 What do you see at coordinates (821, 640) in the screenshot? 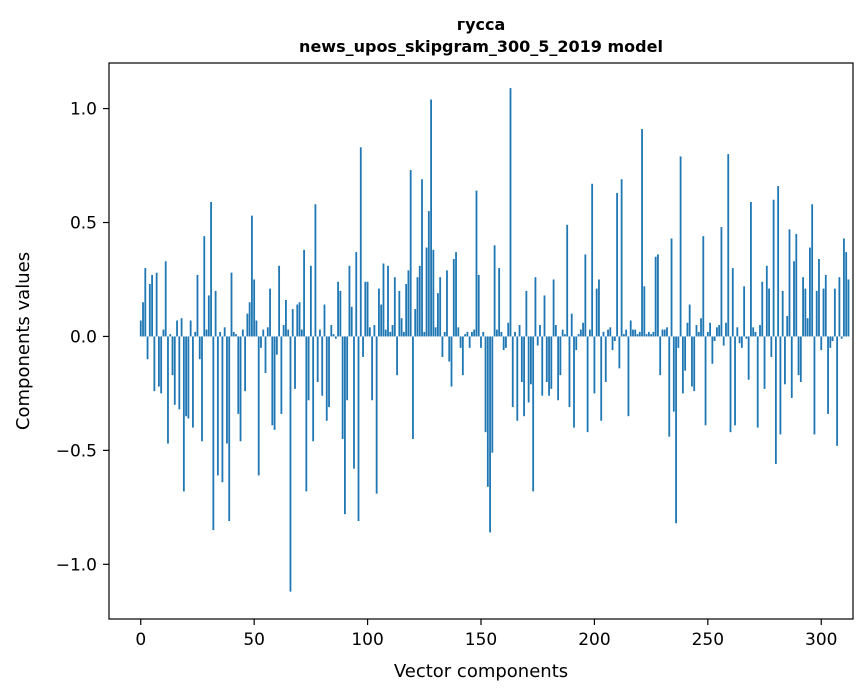
I see `x-tick-label: 300` at bounding box center [821, 640].